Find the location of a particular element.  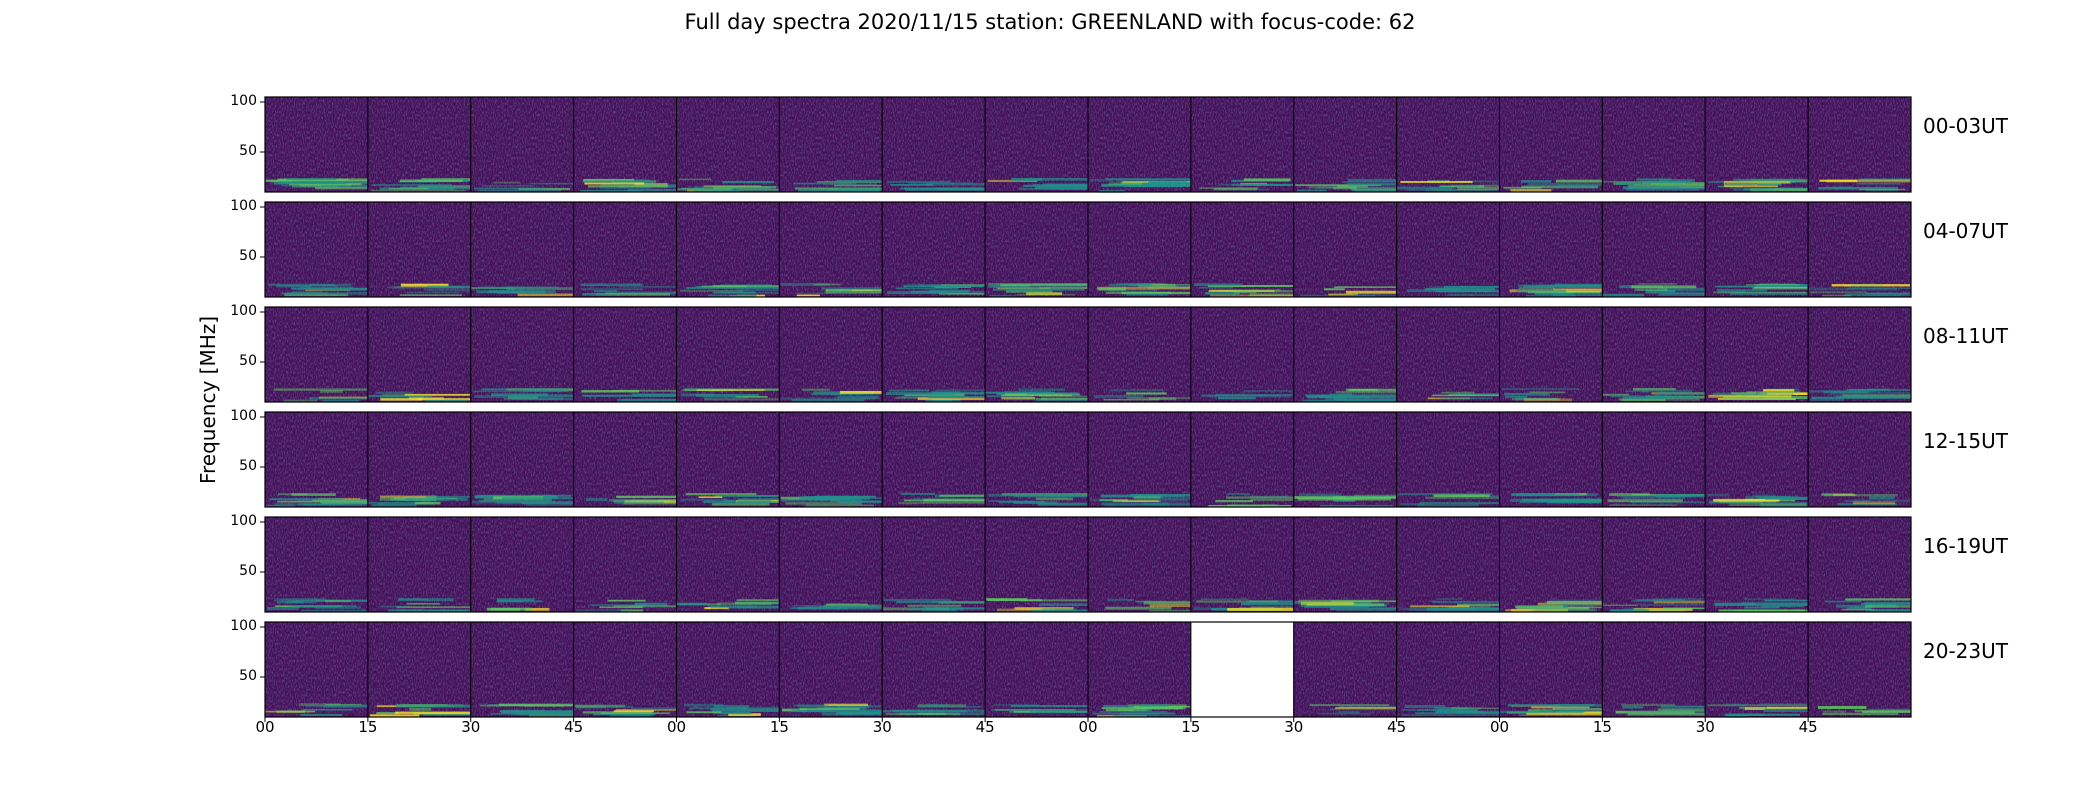

x-tick-label: 15 is located at coordinates (368, 727).